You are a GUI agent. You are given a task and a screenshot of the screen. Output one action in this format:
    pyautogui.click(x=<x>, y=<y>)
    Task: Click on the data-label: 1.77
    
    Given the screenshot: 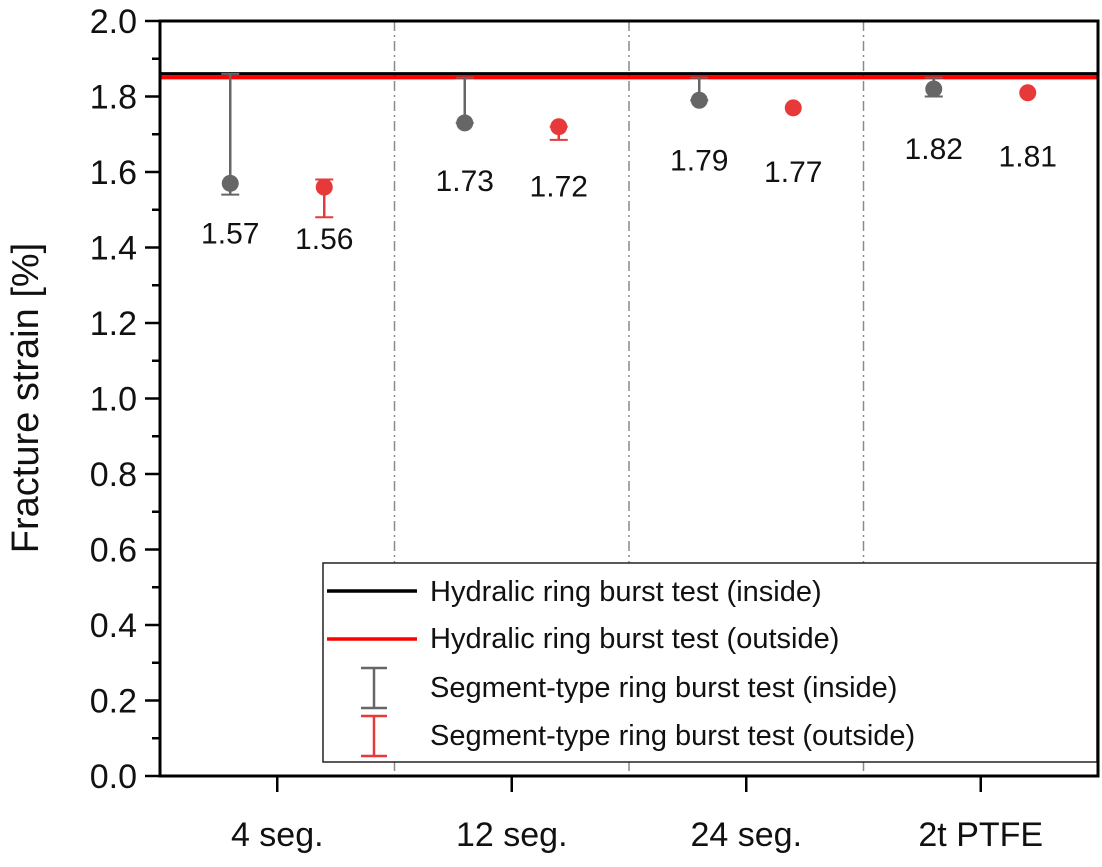 What is the action you would take?
    pyautogui.click(x=793, y=172)
    